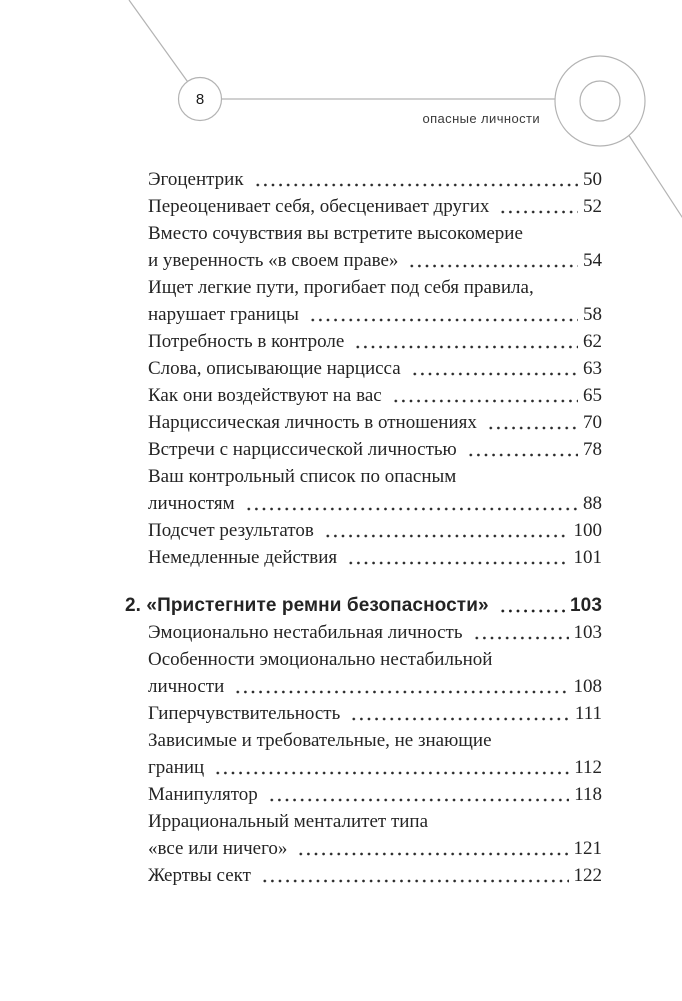 The width and height of the screenshot is (682, 1001). Describe the element at coordinates (302, 476) in the screenshot. I see `toc-entry-title-line: Ваш контрольный список по опасным` at that location.